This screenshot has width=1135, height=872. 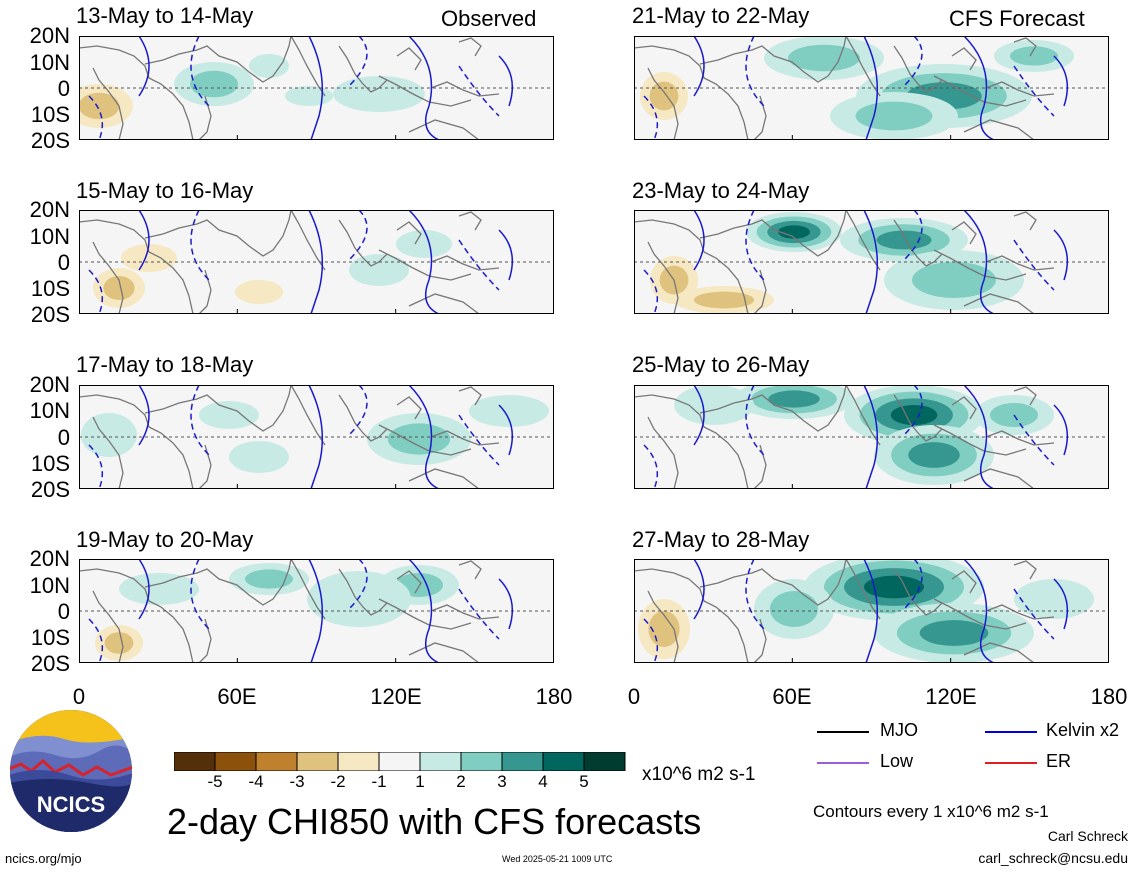 What do you see at coordinates (43, 858) in the screenshot?
I see `site-link: ncics.org/mjo` at bounding box center [43, 858].